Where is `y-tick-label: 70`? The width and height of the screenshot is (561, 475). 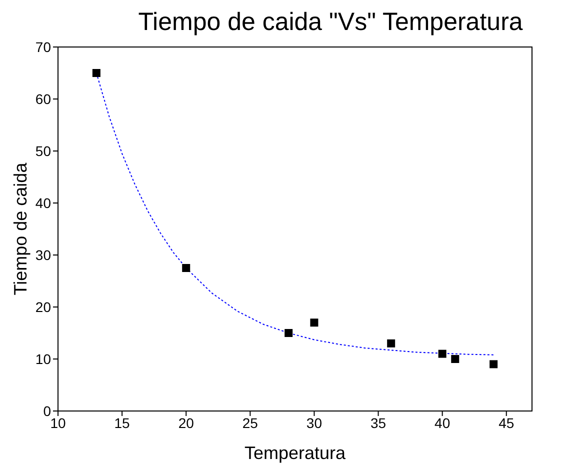 y-tick-label: 70 is located at coordinates (43, 46).